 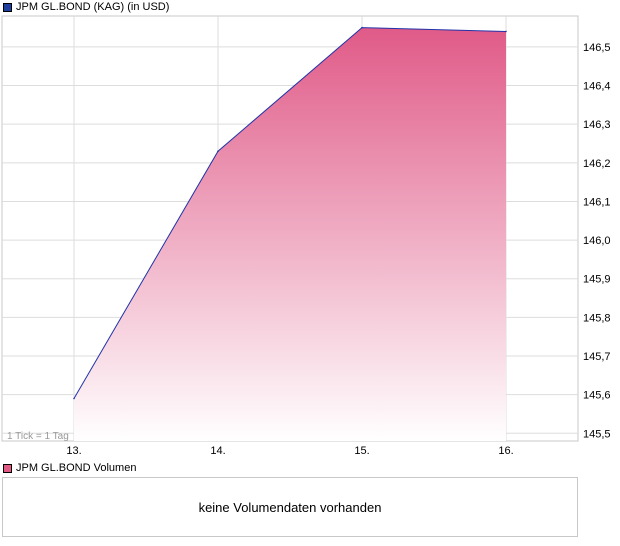 What do you see at coordinates (597, 280) in the screenshot?
I see `y-tick-label: 145,9` at bounding box center [597, 280].